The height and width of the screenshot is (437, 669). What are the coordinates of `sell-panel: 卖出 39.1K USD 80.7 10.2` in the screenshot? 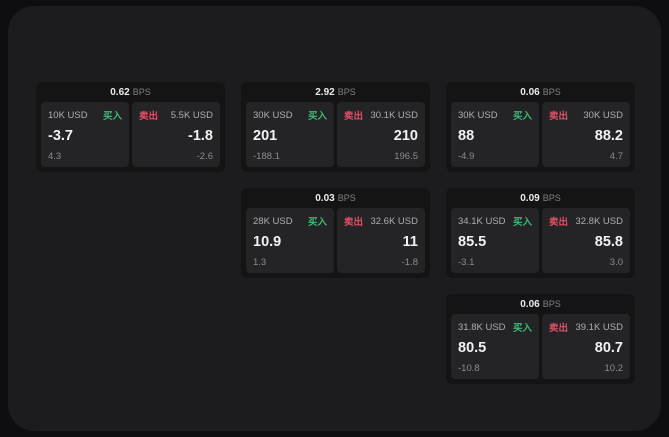 It's located at (586, 346).